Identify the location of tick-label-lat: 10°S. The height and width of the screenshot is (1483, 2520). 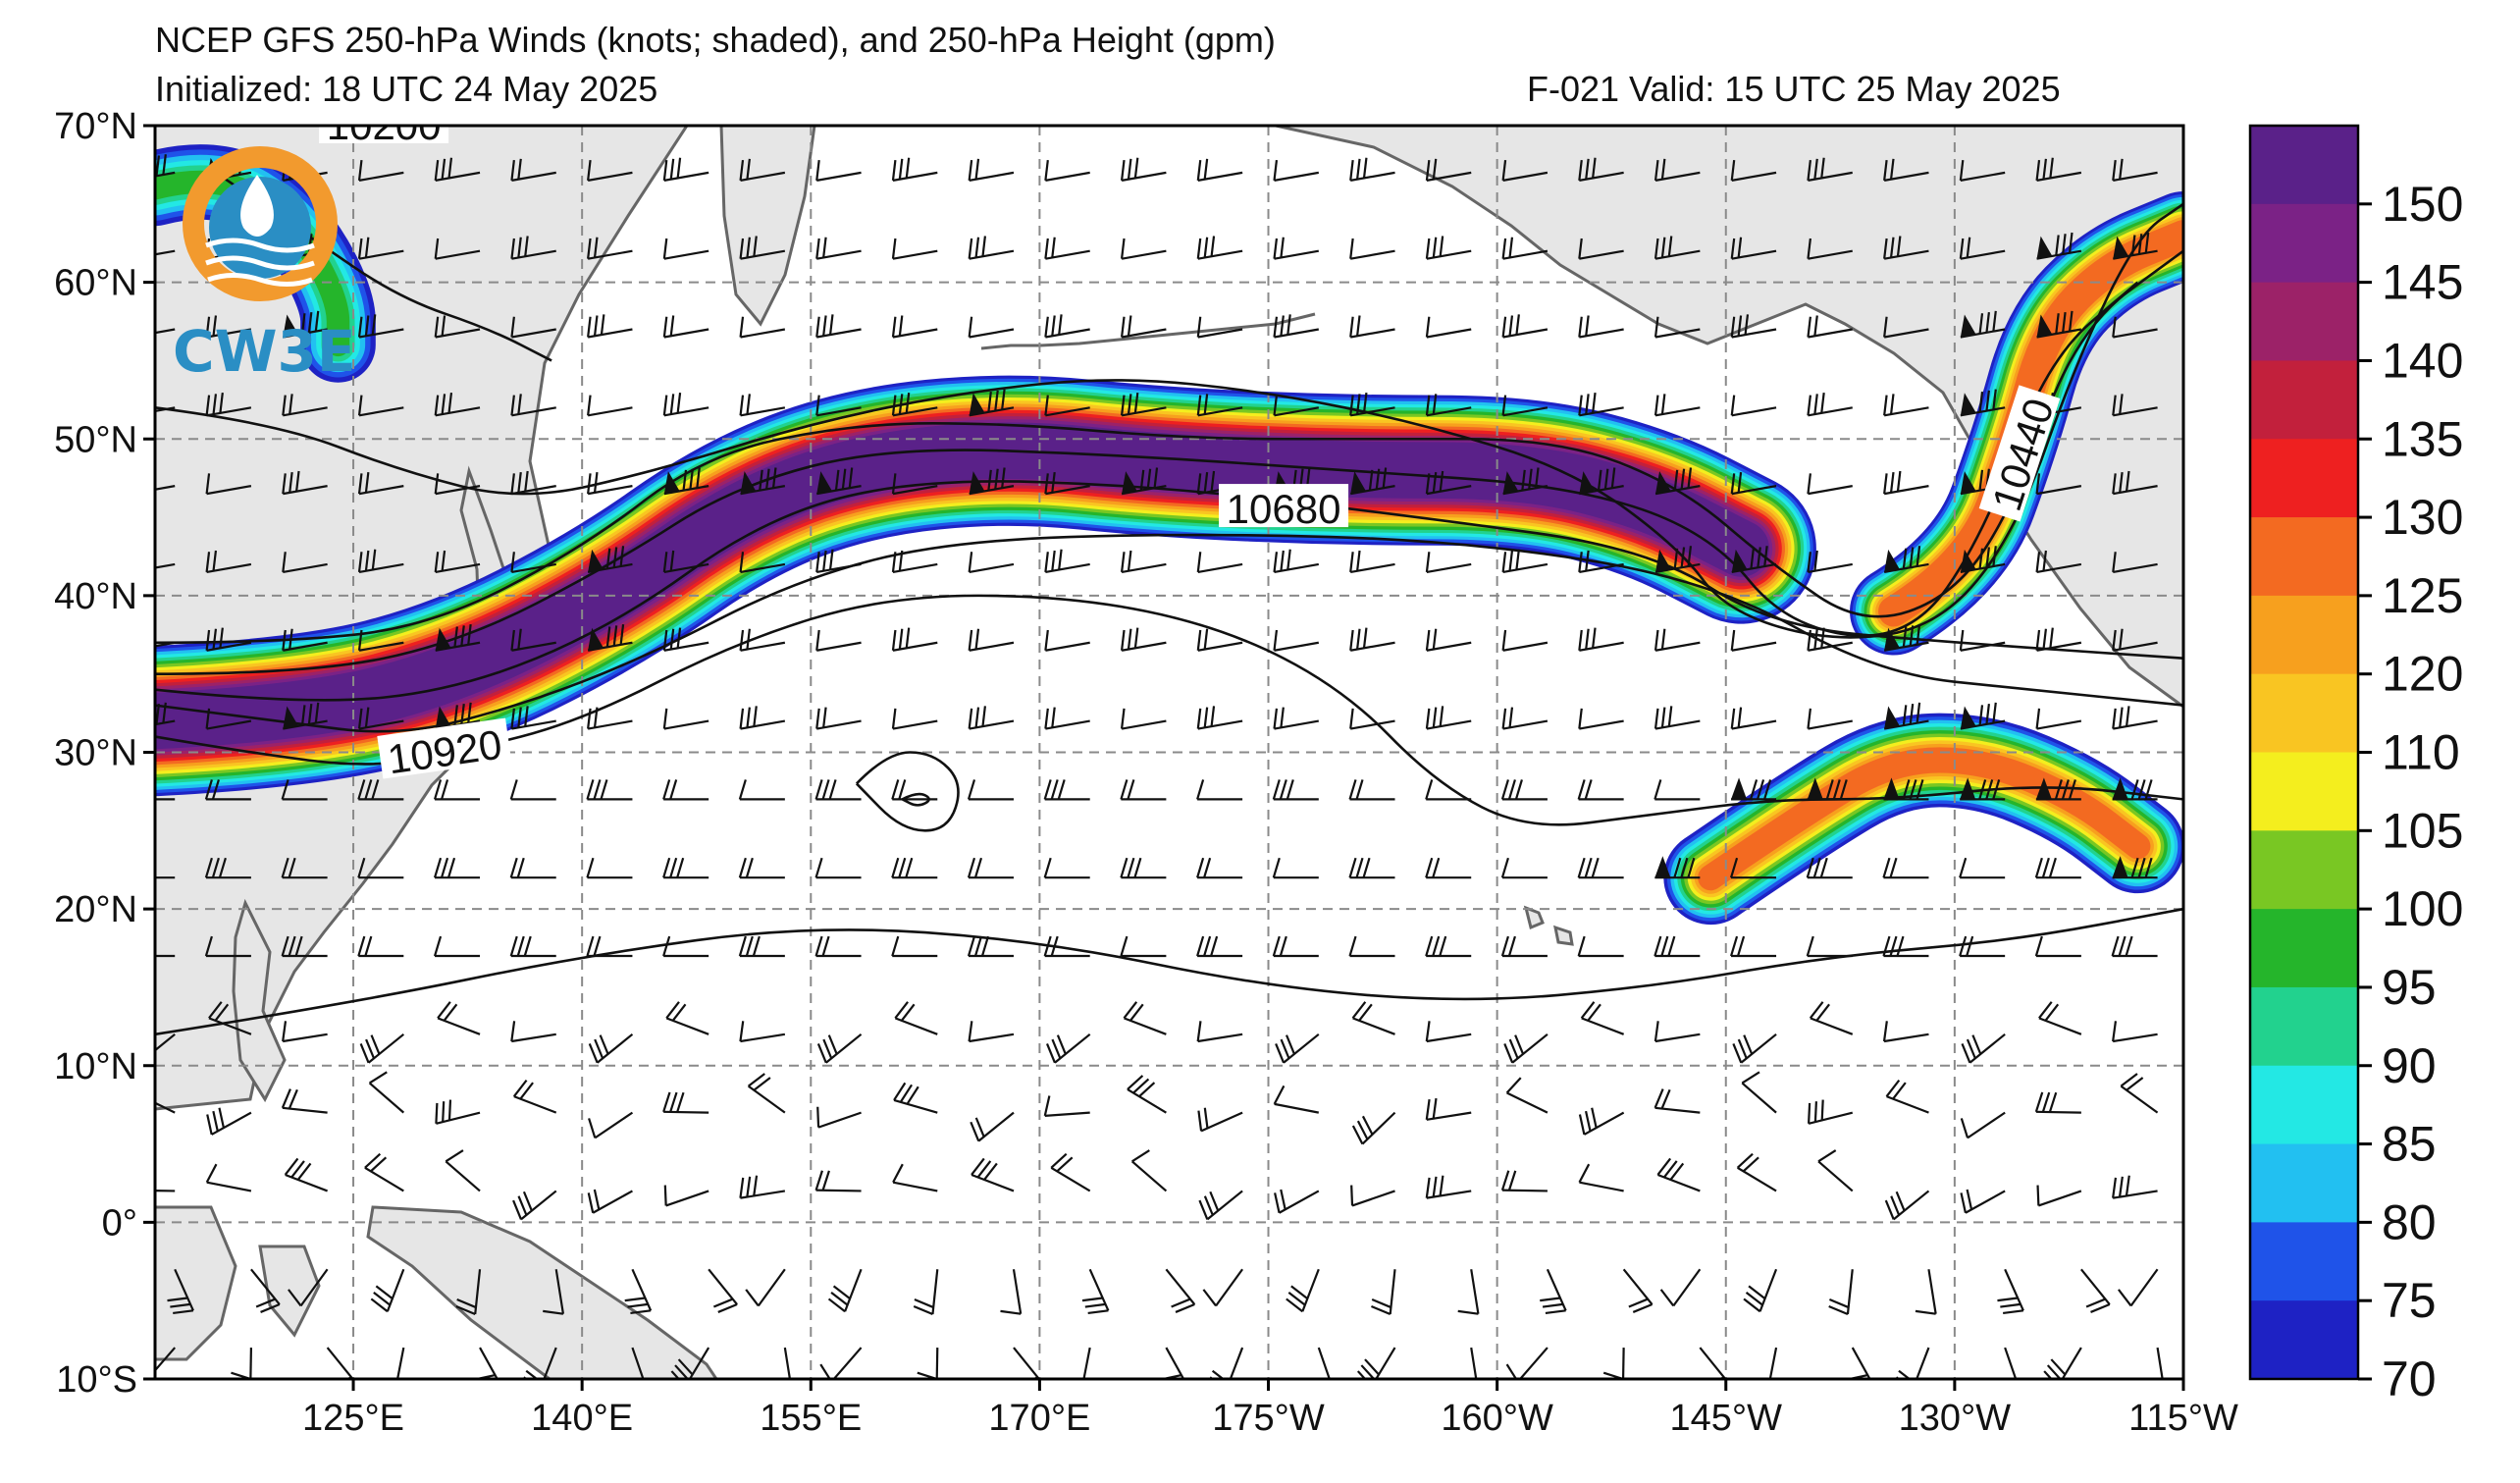
(96, 1380).